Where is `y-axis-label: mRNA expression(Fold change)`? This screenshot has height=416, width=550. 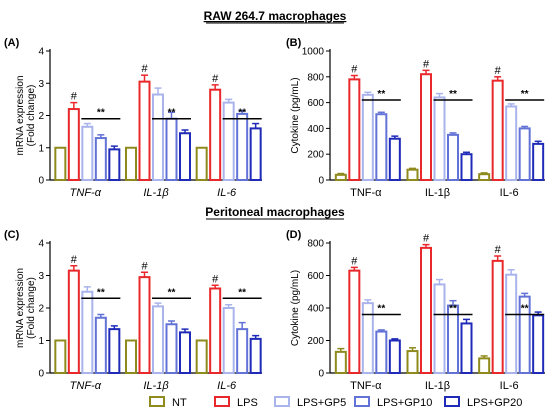 y-axis-label: mRNA expression(Fold change) is located at coordinates (26, 115).